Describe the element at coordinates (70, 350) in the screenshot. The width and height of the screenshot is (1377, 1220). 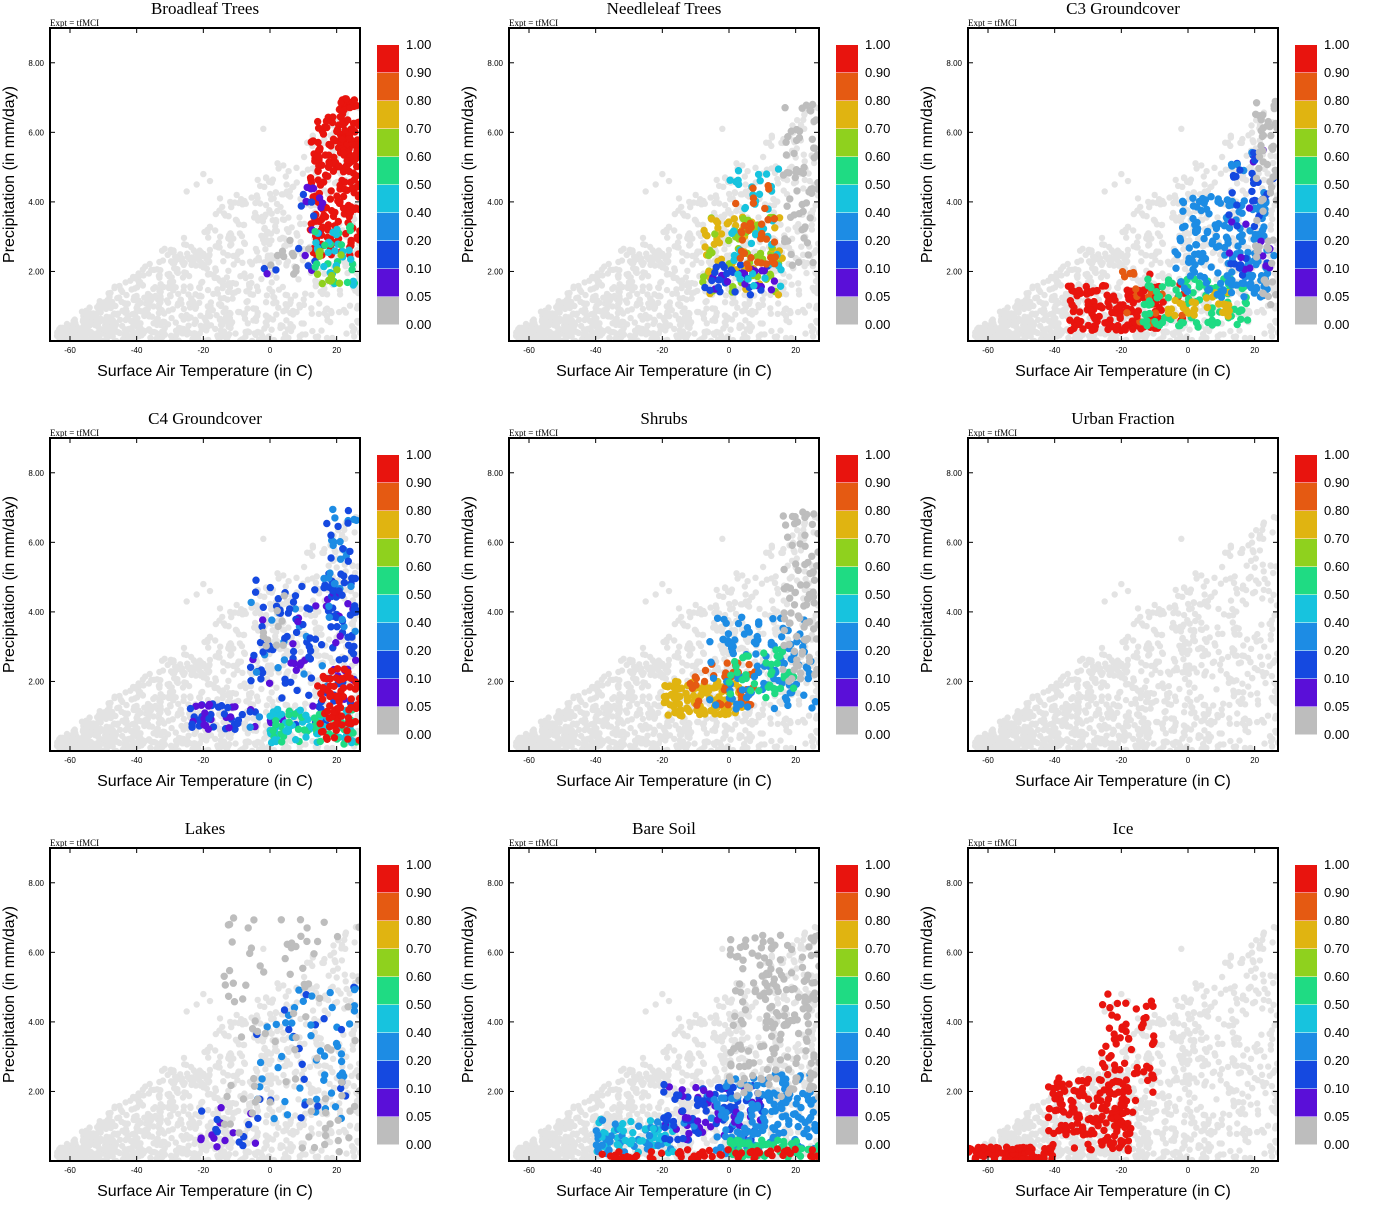
I see `x-tick-label: -60` at that location.